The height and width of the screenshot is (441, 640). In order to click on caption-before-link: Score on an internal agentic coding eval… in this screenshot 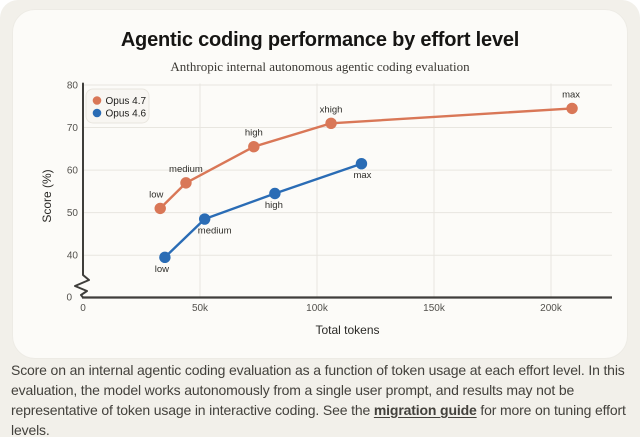, I will do `click(318, 390)`.